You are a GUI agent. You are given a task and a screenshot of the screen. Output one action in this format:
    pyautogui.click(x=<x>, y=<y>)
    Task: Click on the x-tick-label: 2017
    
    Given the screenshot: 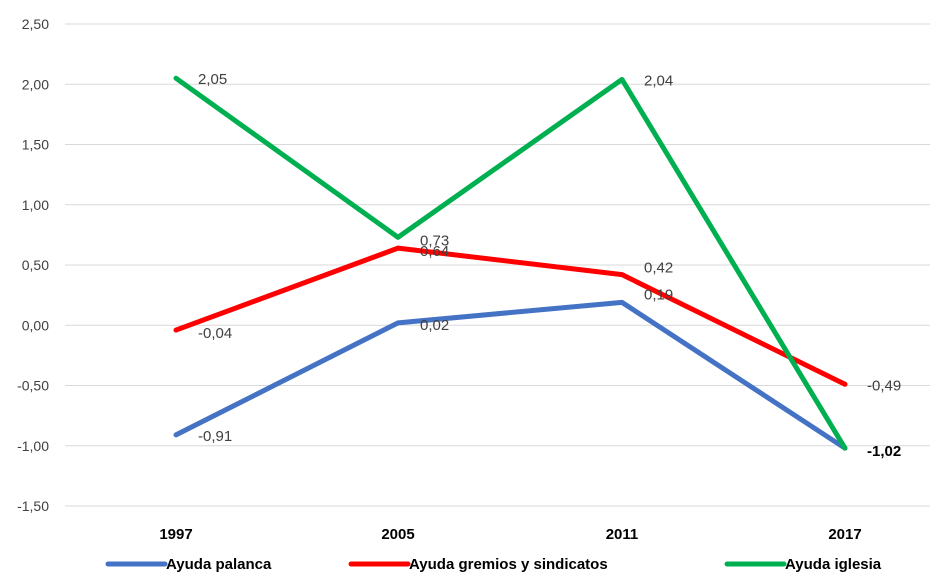 What is the action you would take?
    pyautogui.click(x=844, y=534)
    